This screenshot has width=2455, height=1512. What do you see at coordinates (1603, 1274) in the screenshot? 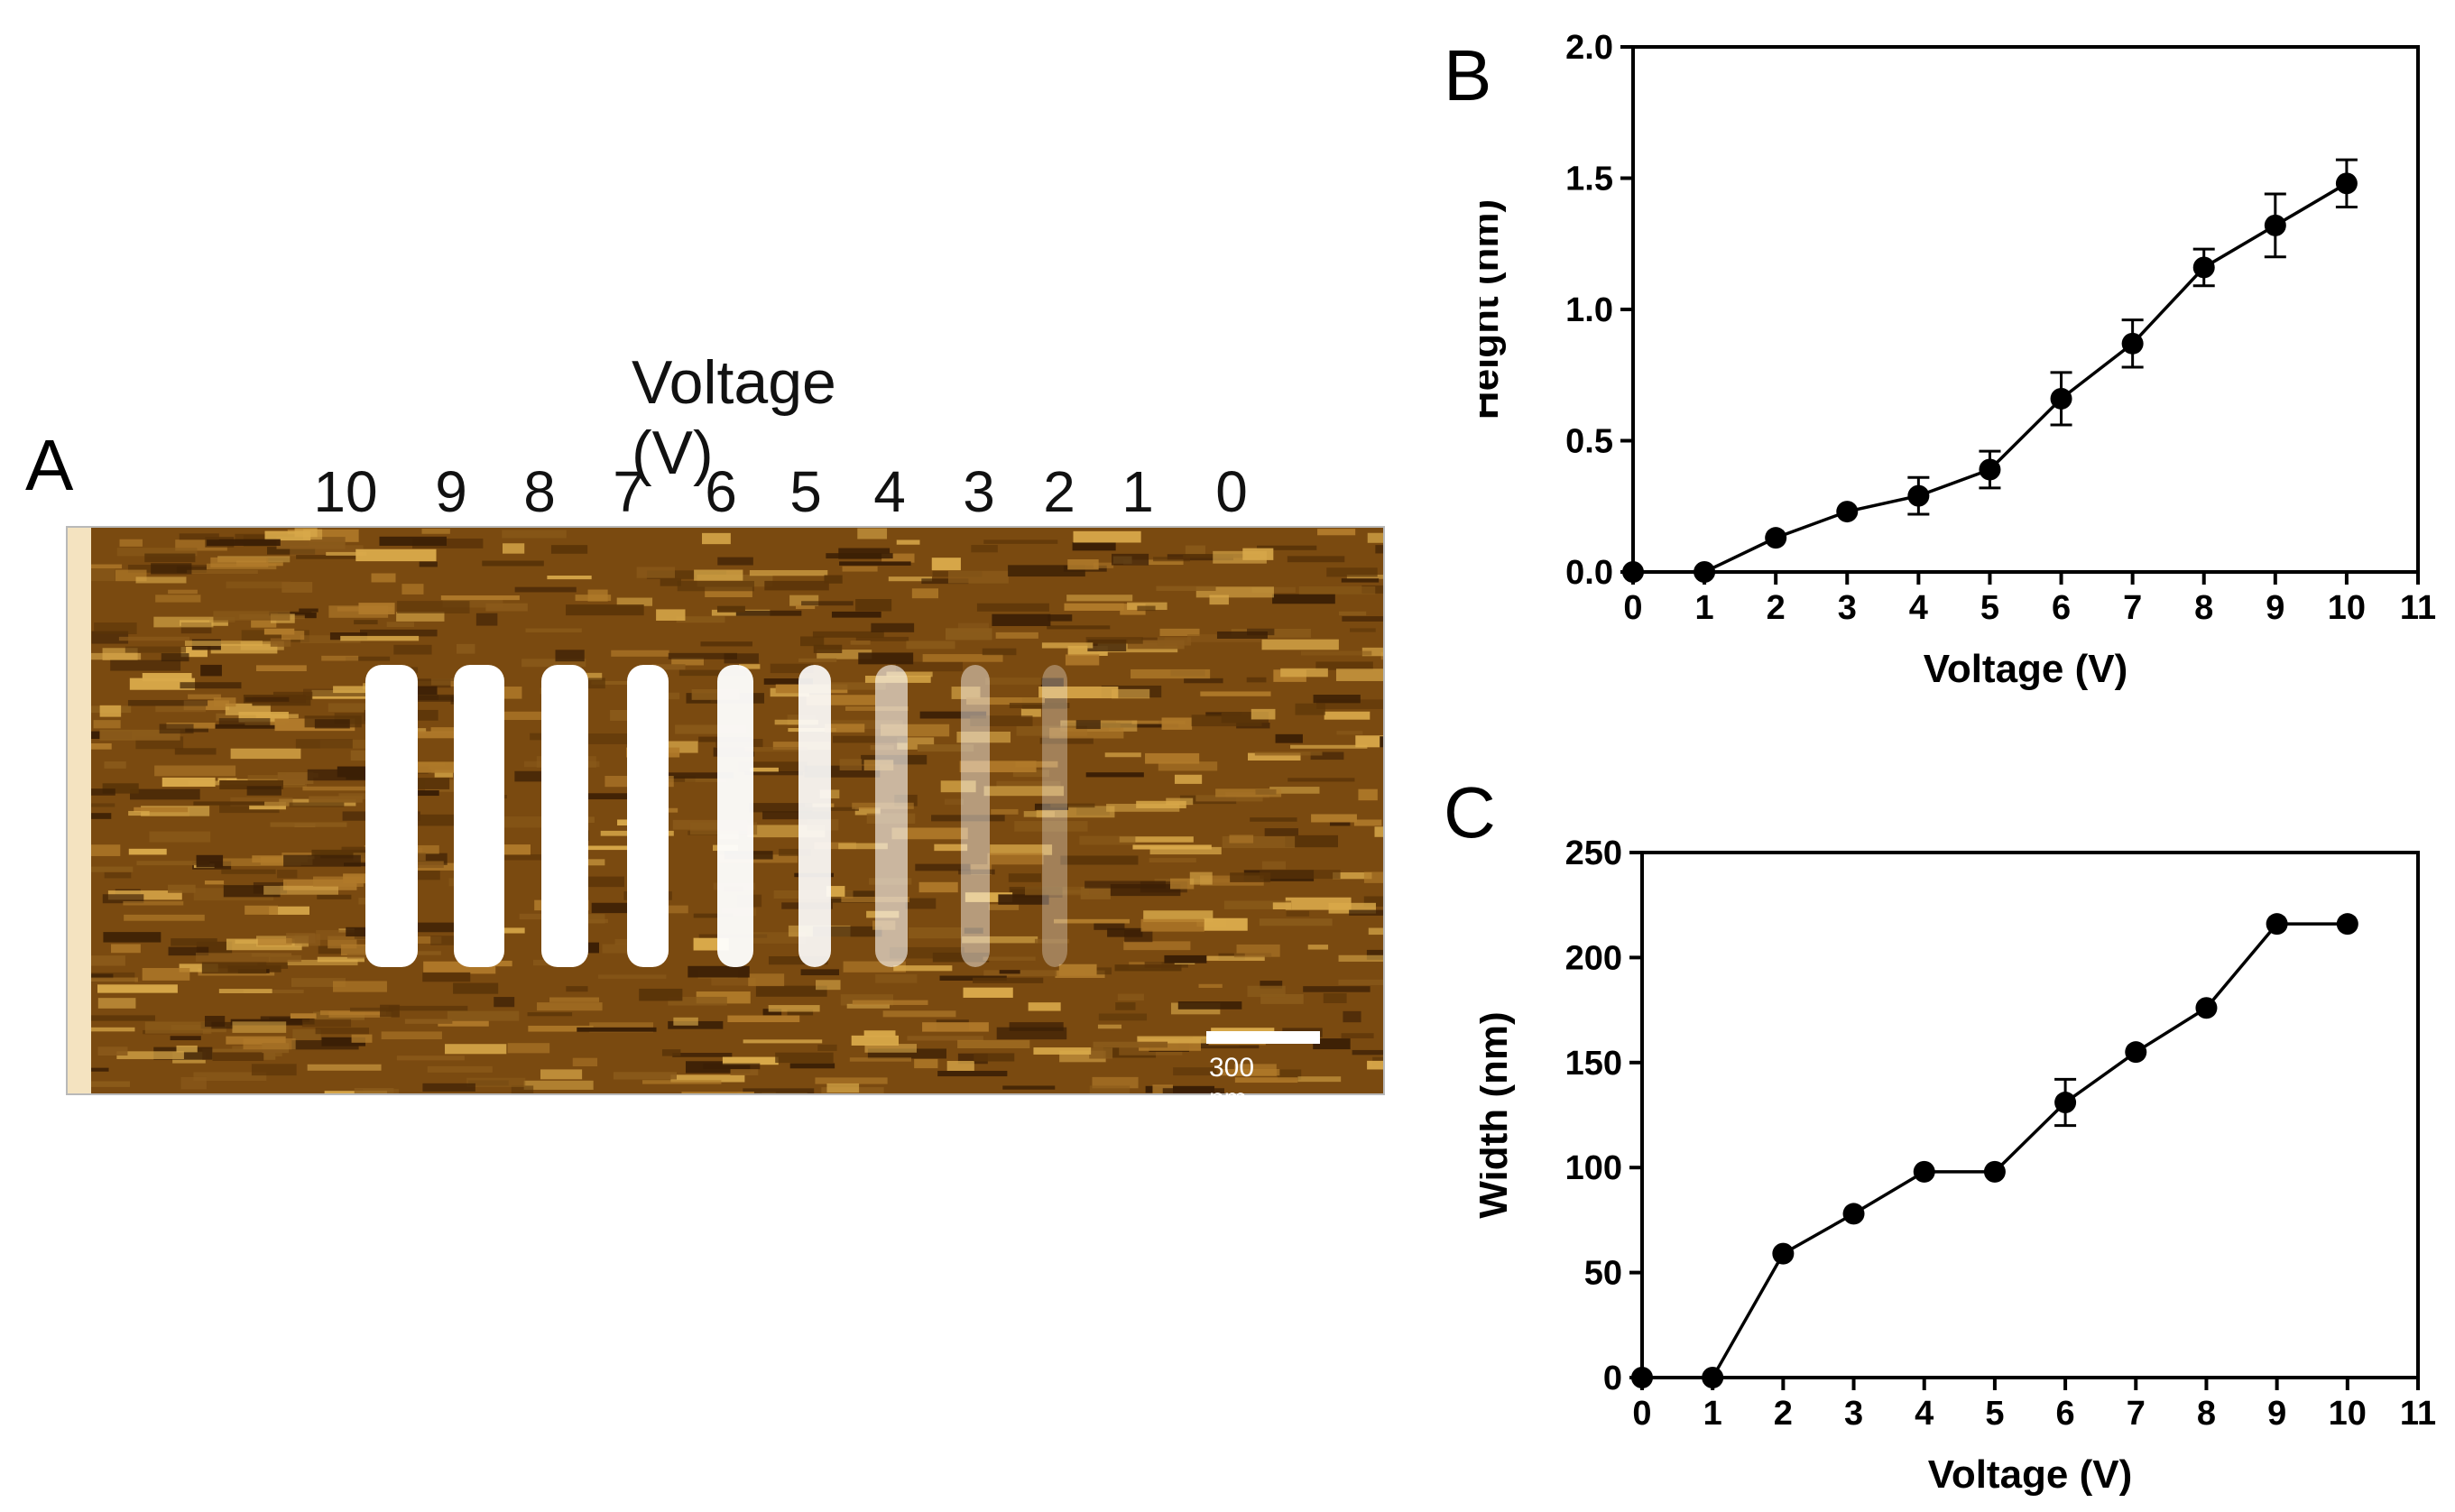
I see `y-tick-label: 50` at bounding box center [1603, 1274].